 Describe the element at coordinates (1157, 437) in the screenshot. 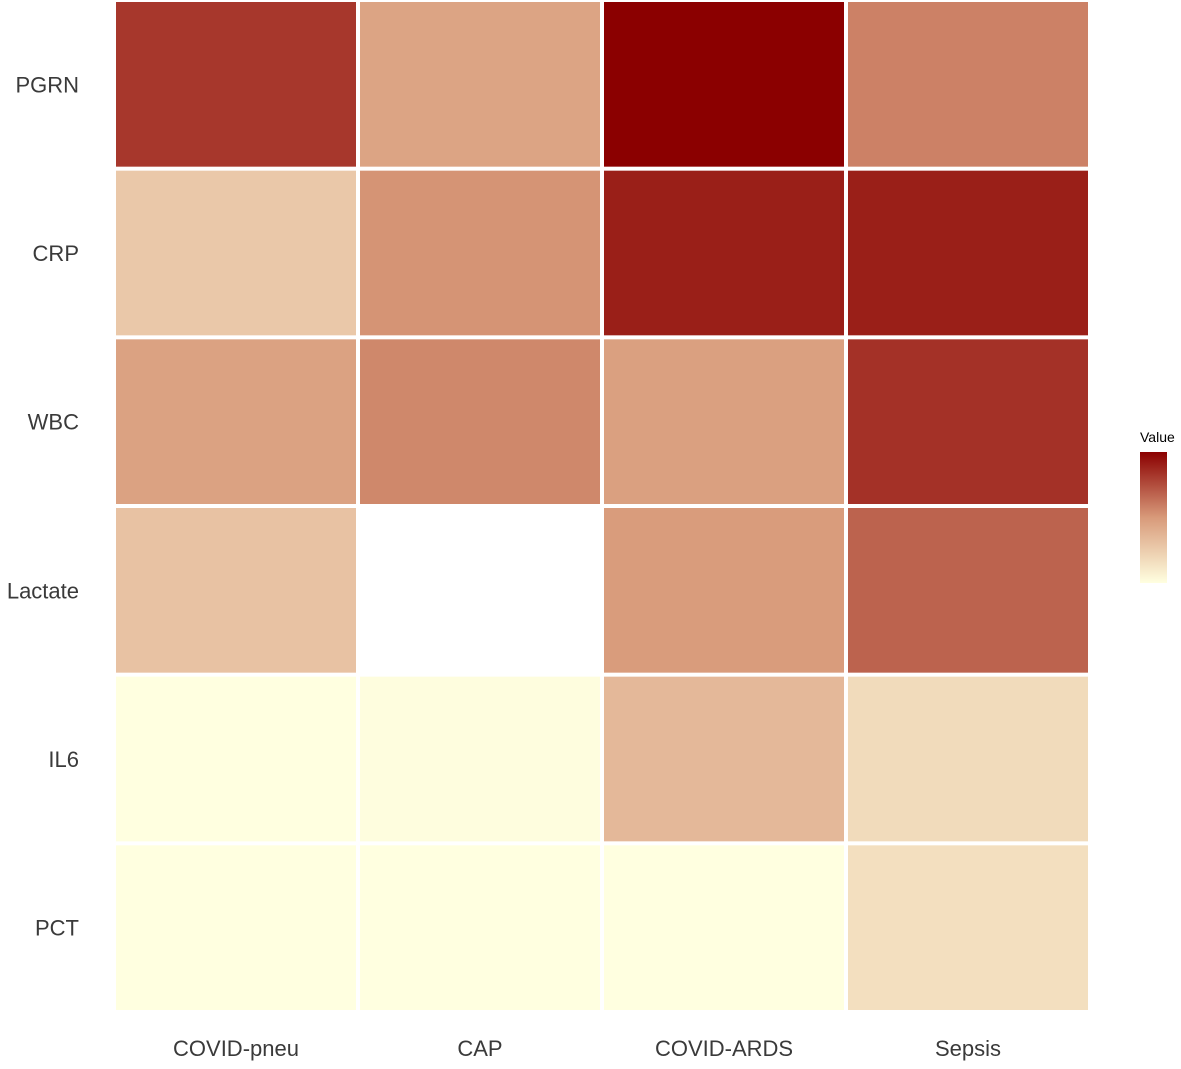

I see `legend-title: Value` at that location.